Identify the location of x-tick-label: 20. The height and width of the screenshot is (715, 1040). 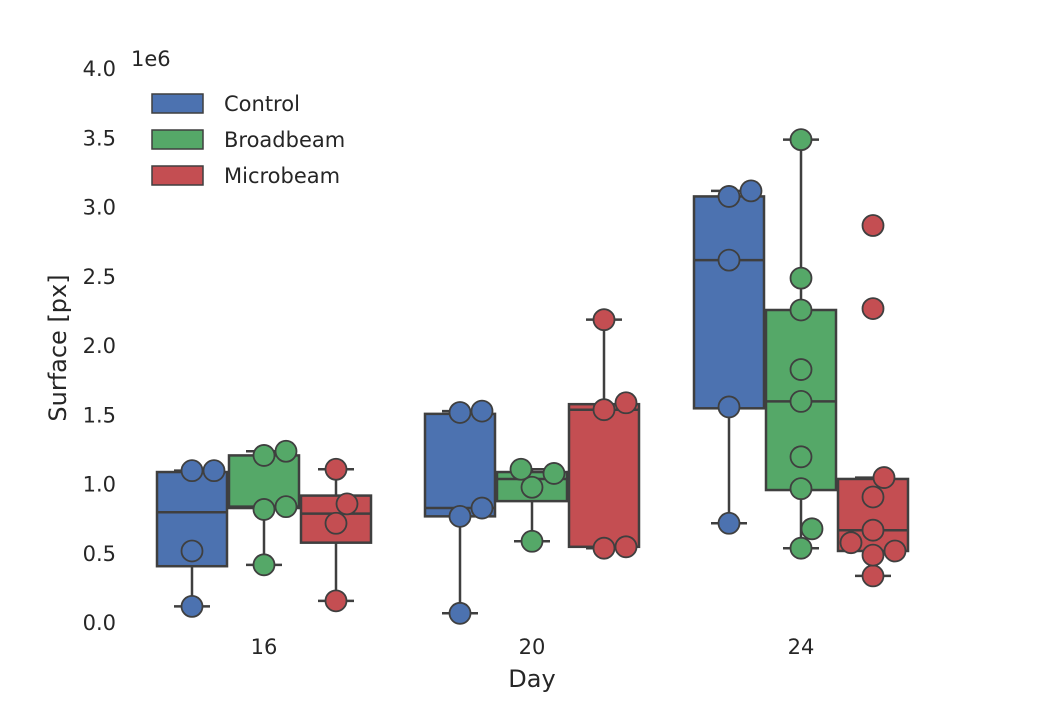
(532, 647).